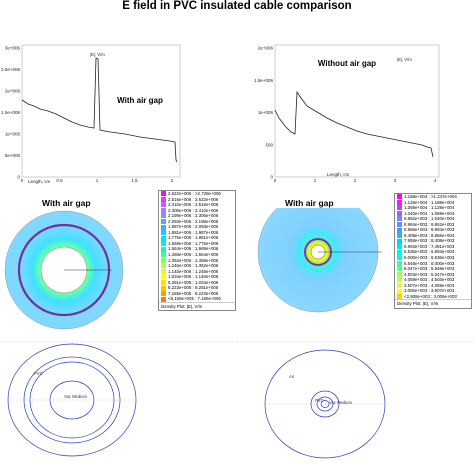  Describe the element at coordinates (433, 286) in the screenshot. I see `legend-entry: 3.507e+003 : 4.059e+003` at that location.